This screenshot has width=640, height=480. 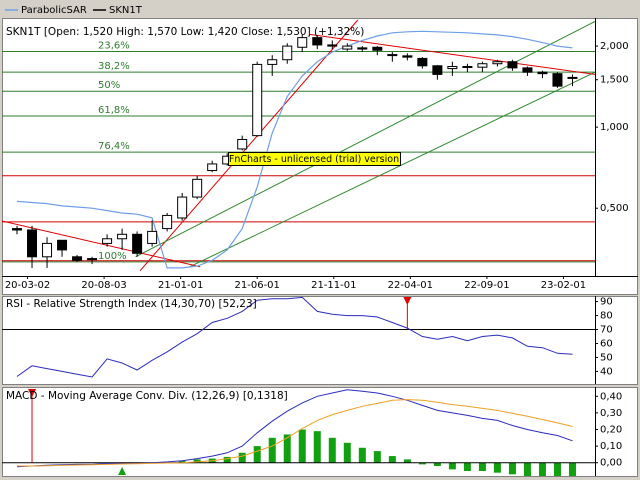 What do you see at coordinates (614, 80) in the screenshot?
I see `y-tick-label: 1,500` at bounding box center [614, 80].